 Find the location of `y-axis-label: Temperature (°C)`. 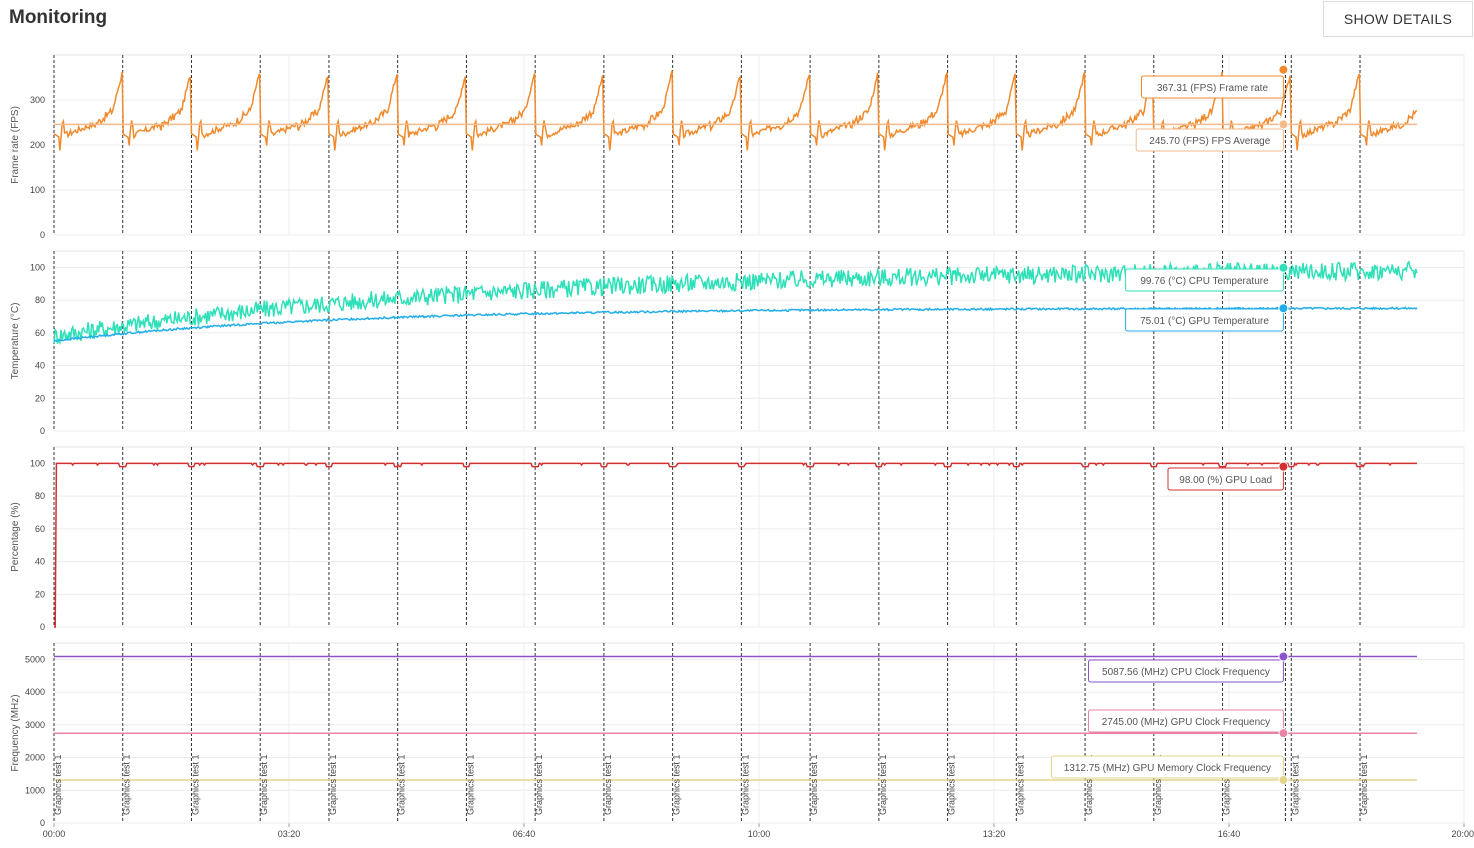

y-axis-label: Temperature (°C) is located at coordinates (15, 341).